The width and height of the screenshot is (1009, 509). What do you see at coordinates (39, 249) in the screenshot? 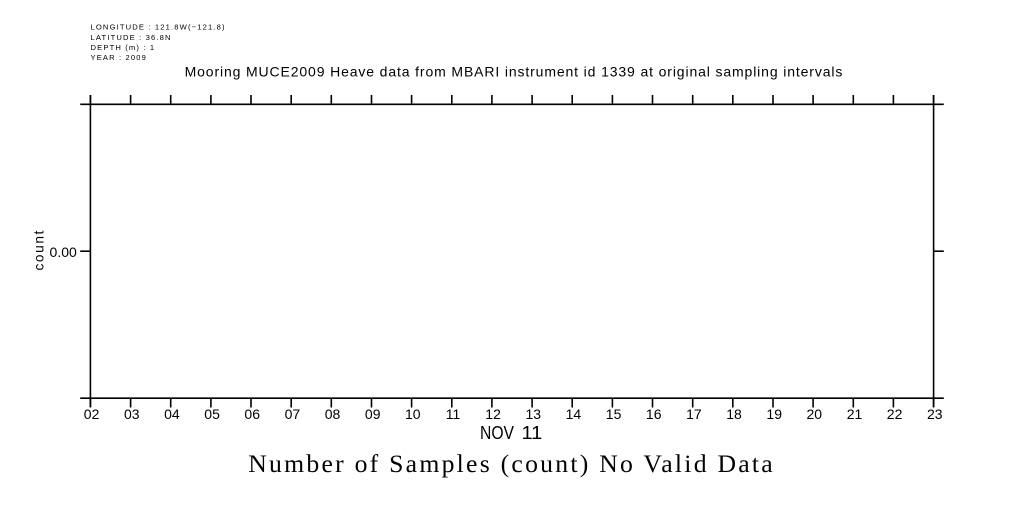
I see `svg-text: count` at bounding box center [39, 249].